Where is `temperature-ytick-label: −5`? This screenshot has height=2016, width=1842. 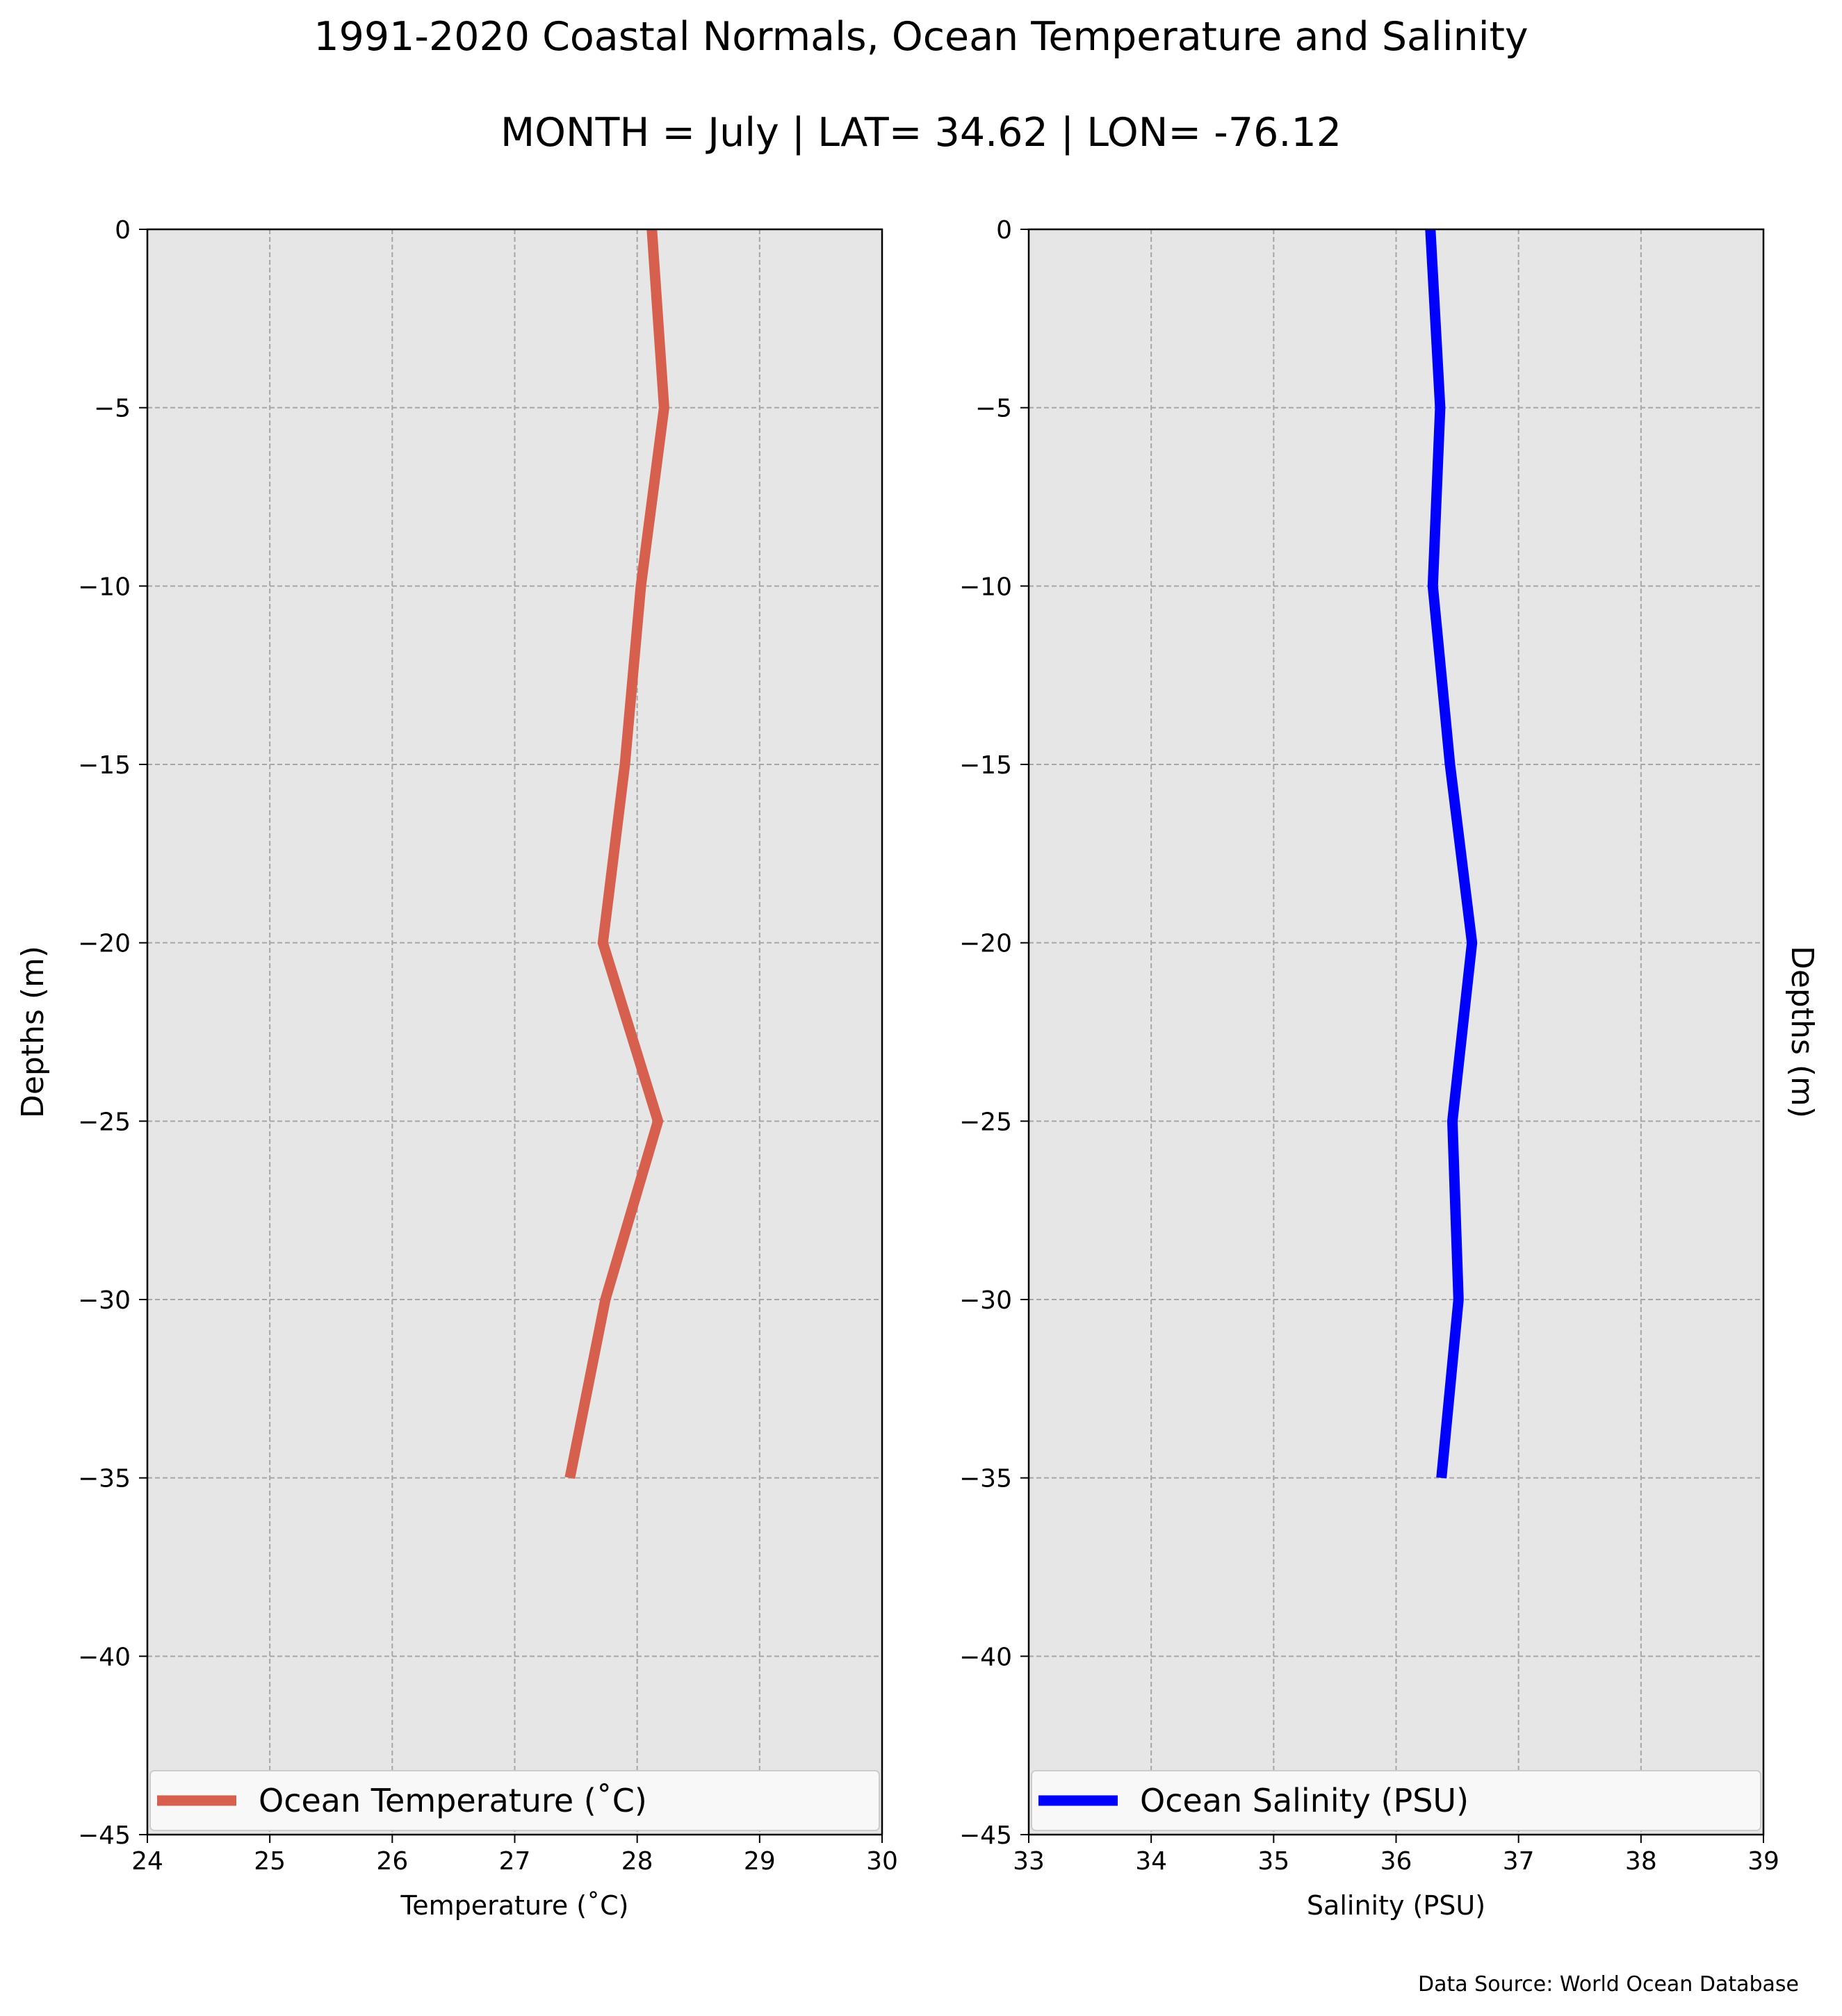 temperature-ytick-label: −5 is located at coordinates (113, 409).